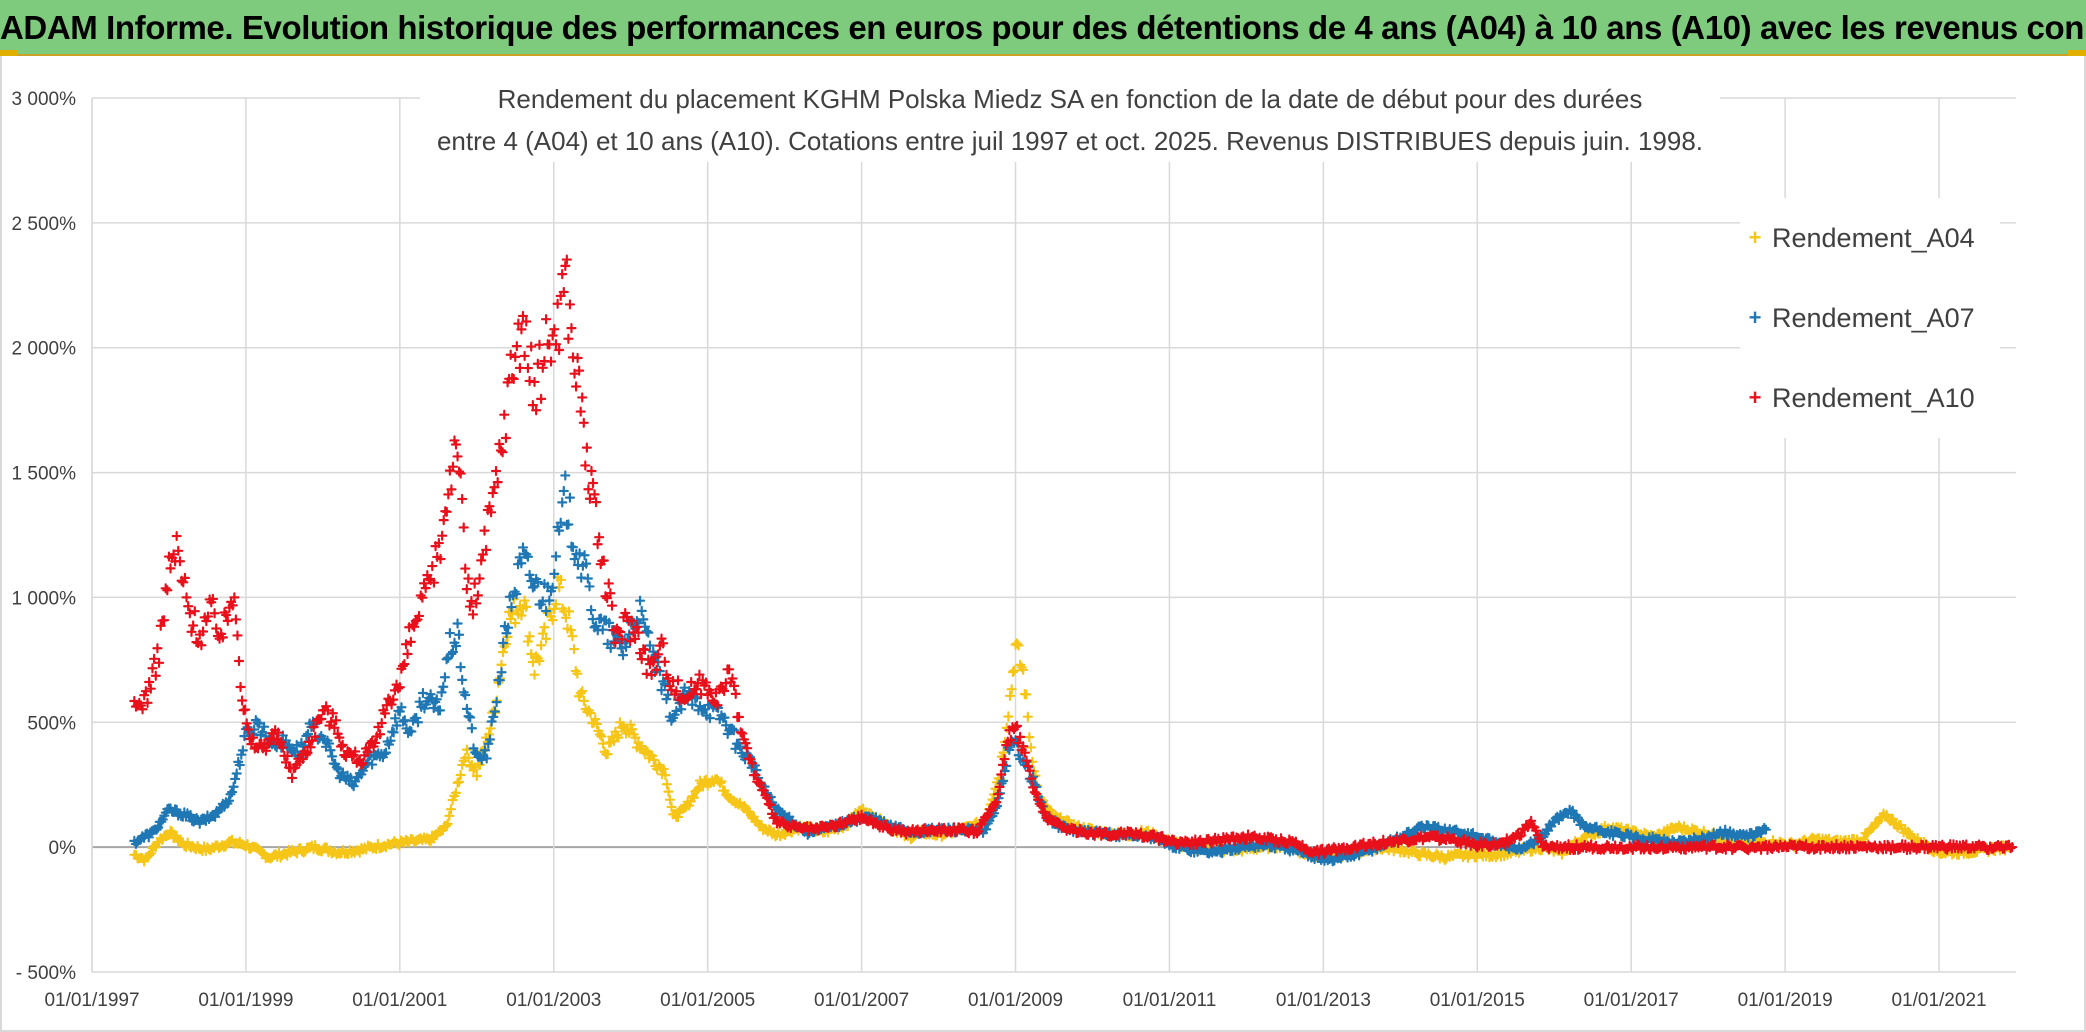 This screenshot has width=2086, height=1032. What do you see at coordinates (44, 474) in the screenshot?
I see `y-tick-label-3: 1 500%` at bounding box center [44, 474].